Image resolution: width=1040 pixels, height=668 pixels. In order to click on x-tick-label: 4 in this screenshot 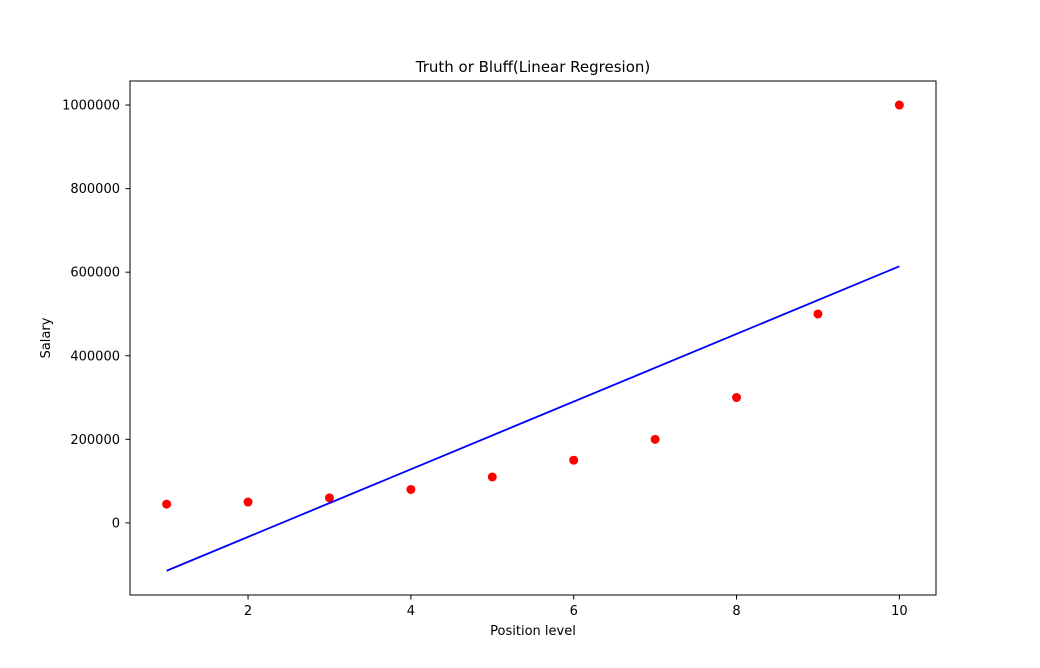, I will do `click(411, 611)`.